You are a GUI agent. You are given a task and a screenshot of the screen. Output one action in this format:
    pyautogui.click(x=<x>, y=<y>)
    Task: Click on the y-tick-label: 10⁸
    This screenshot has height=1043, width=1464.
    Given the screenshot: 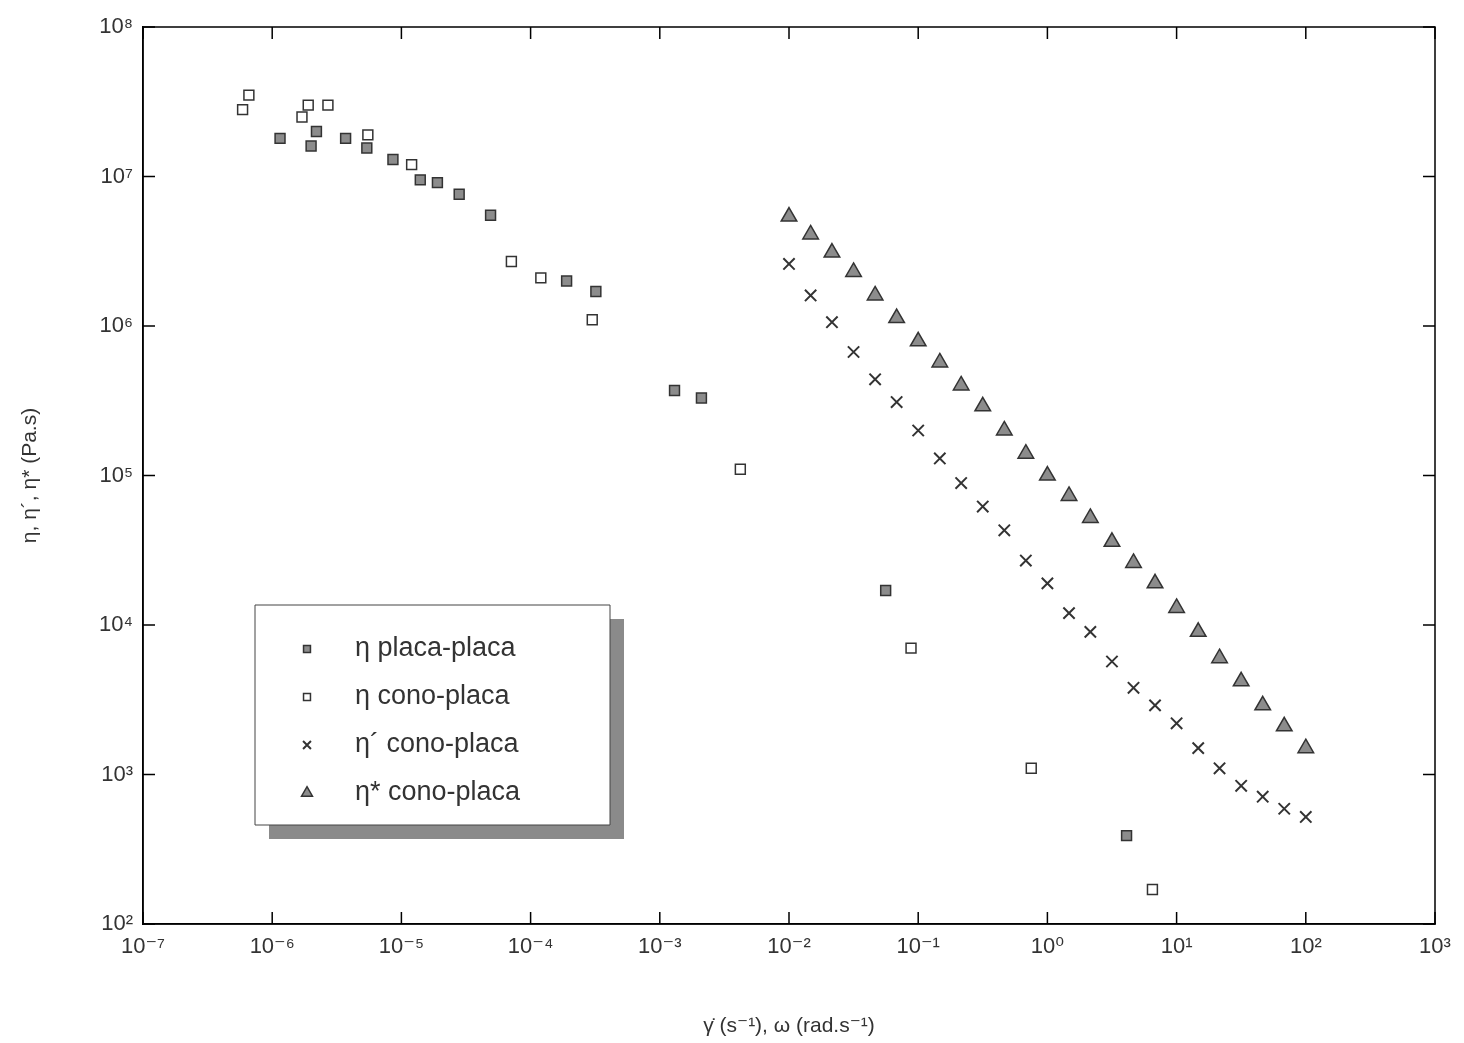 What is the action you would take?
    pyautogui.click(x=116, y=26)
    